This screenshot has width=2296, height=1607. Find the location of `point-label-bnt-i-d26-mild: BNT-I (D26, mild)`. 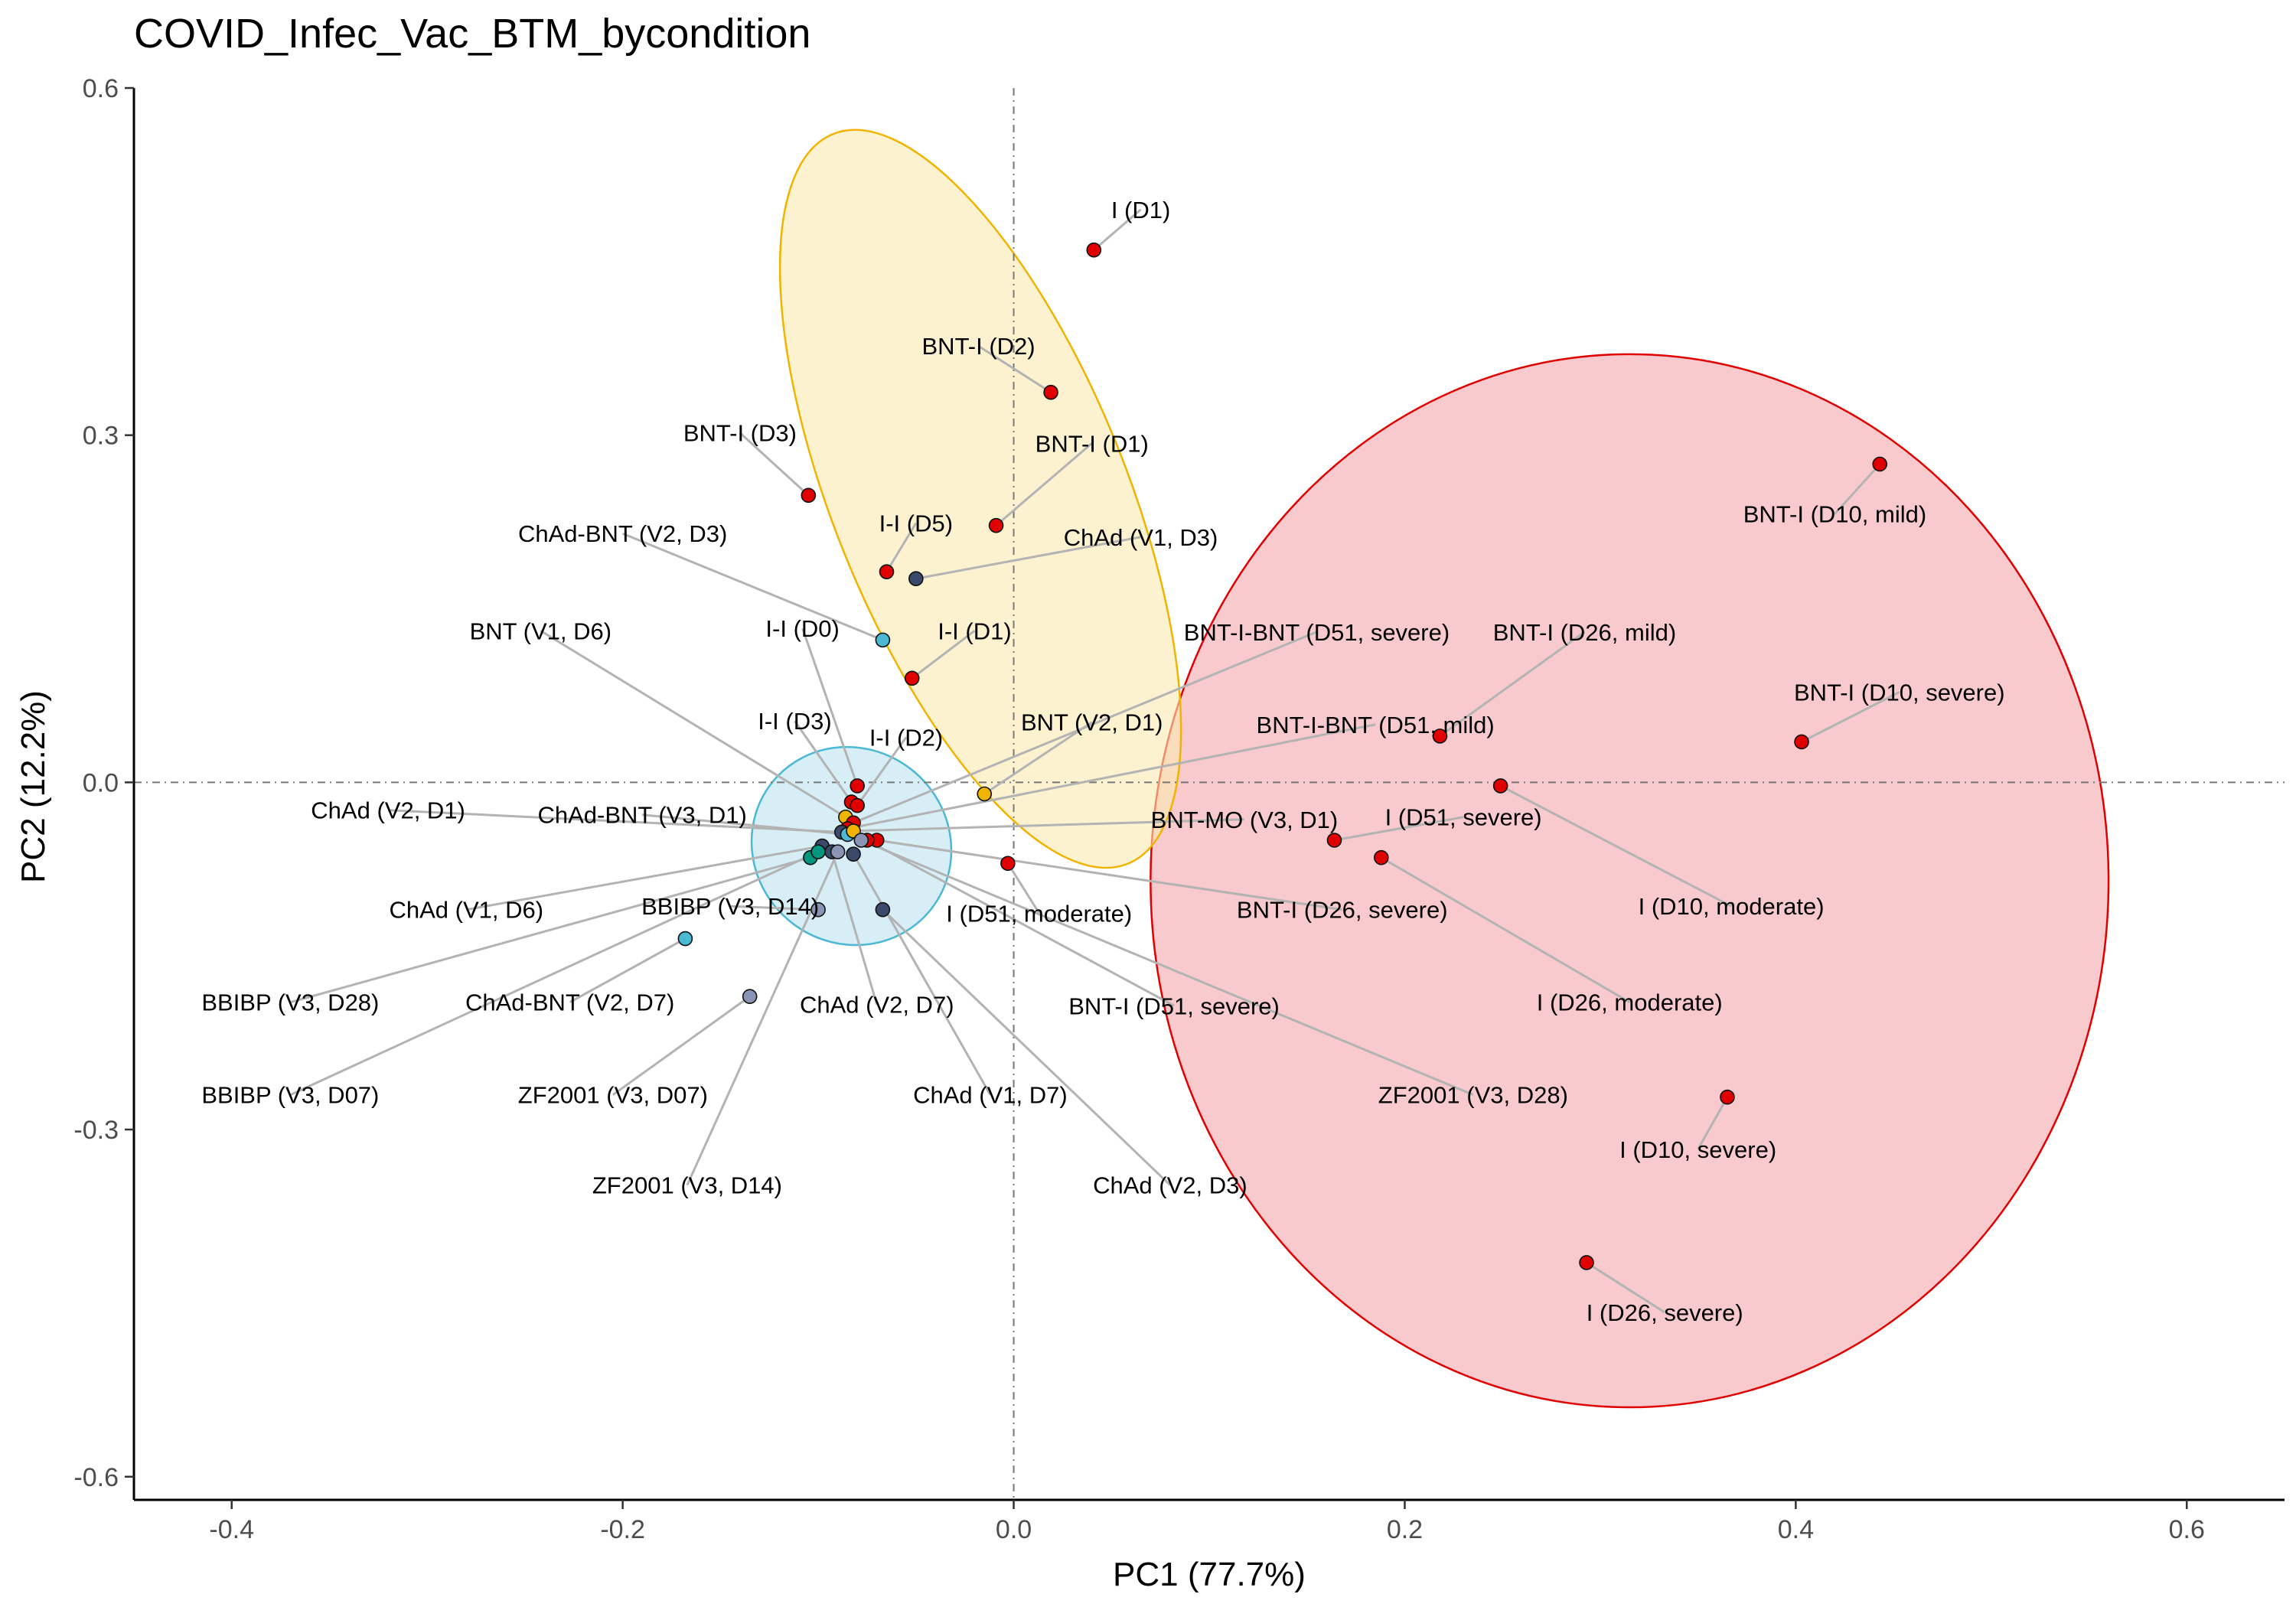

point-label-bnt-i-d26-mild: BNT-I (D26, mild) is located at coordinates (1584, 632).